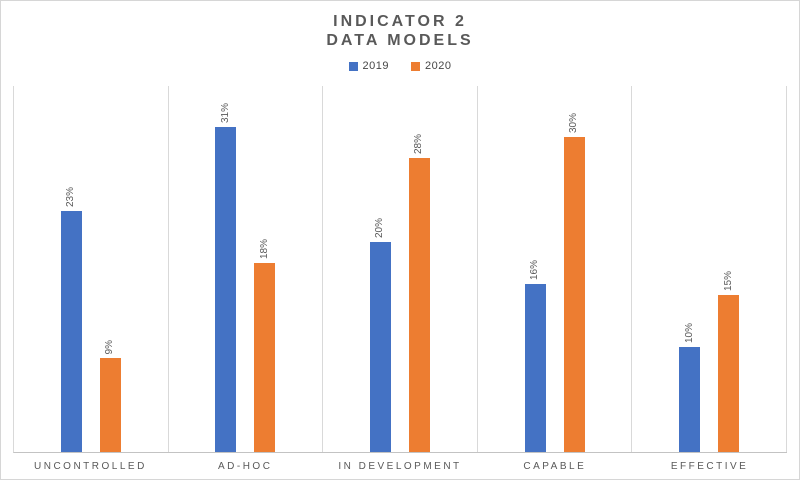 This screenshot has height=480, width=800. Describe the element at coordinates (729, 373) in the screenshot. I see `bar-2020-effective` at that location.